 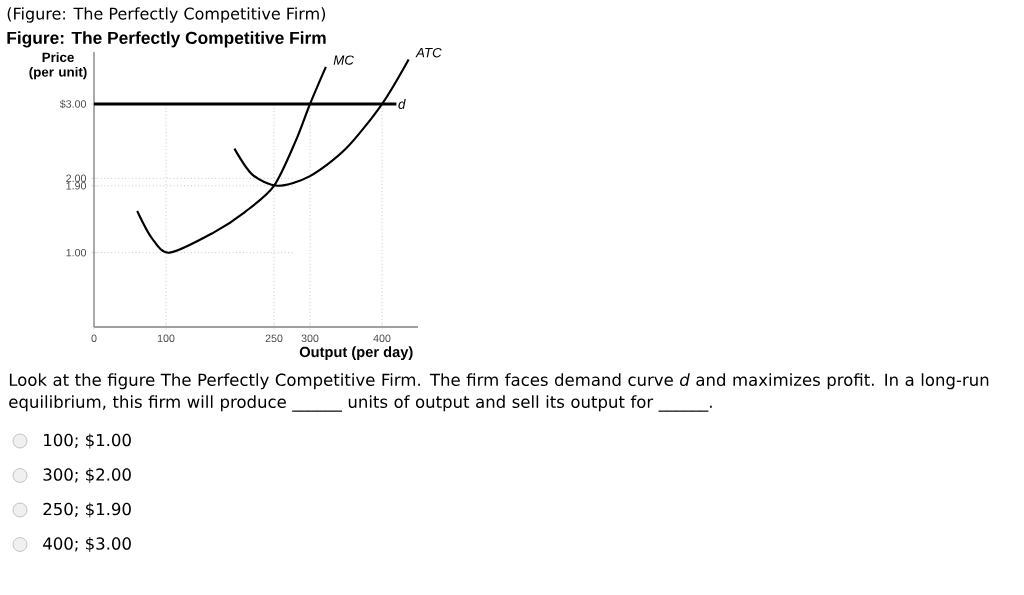 I want to click on y-axis-title: Price (per unit), so click(x=58, y=66).